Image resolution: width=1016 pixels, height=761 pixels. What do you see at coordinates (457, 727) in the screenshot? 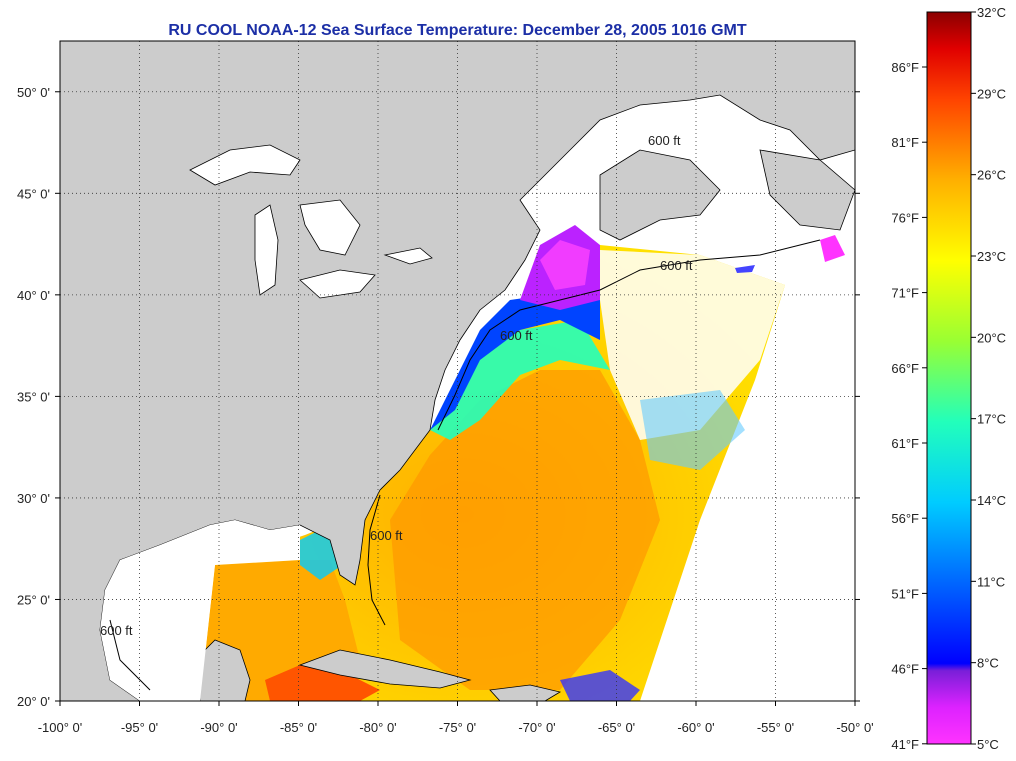
I see `lon-tick-label: -75° 0'` at bounding box center [457, 727].